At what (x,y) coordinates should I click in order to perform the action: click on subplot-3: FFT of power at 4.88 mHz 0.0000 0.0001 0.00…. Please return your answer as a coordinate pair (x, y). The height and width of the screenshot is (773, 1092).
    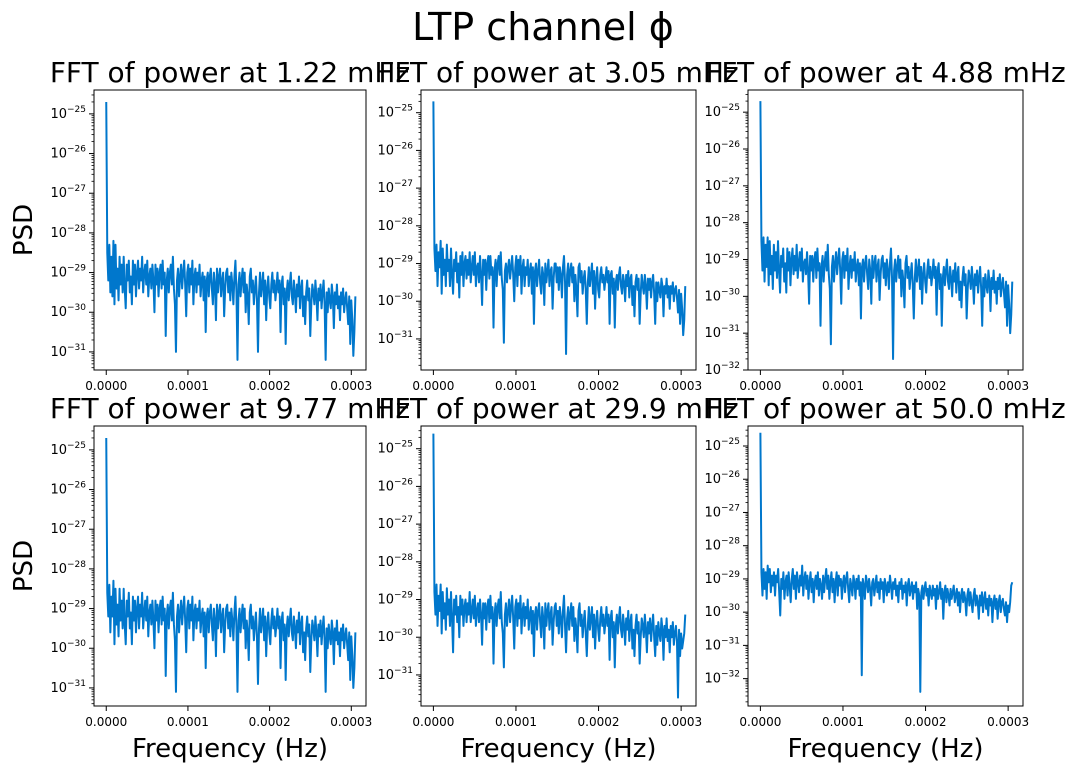
    Looking at the image, I should click on (884, 224).